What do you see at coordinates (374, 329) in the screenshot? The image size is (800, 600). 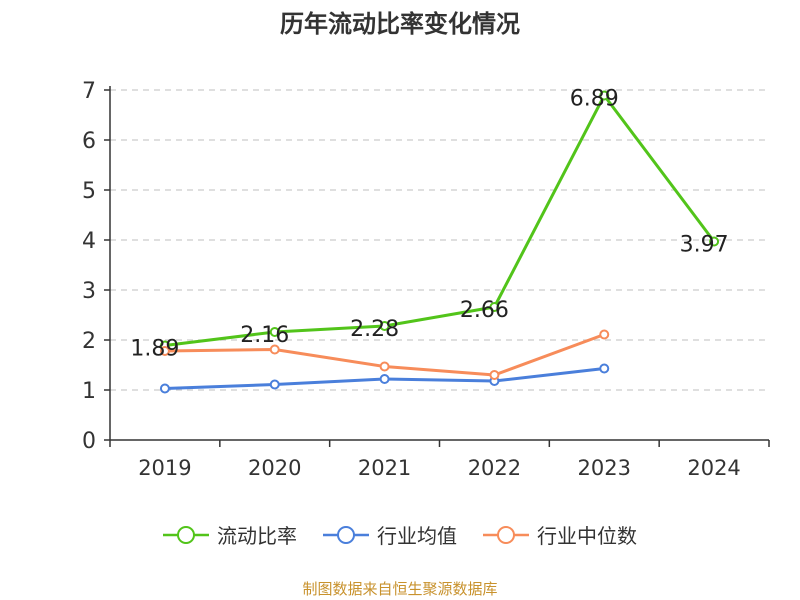 I see `data-label: 2.28` at bounding box center [374, 329].